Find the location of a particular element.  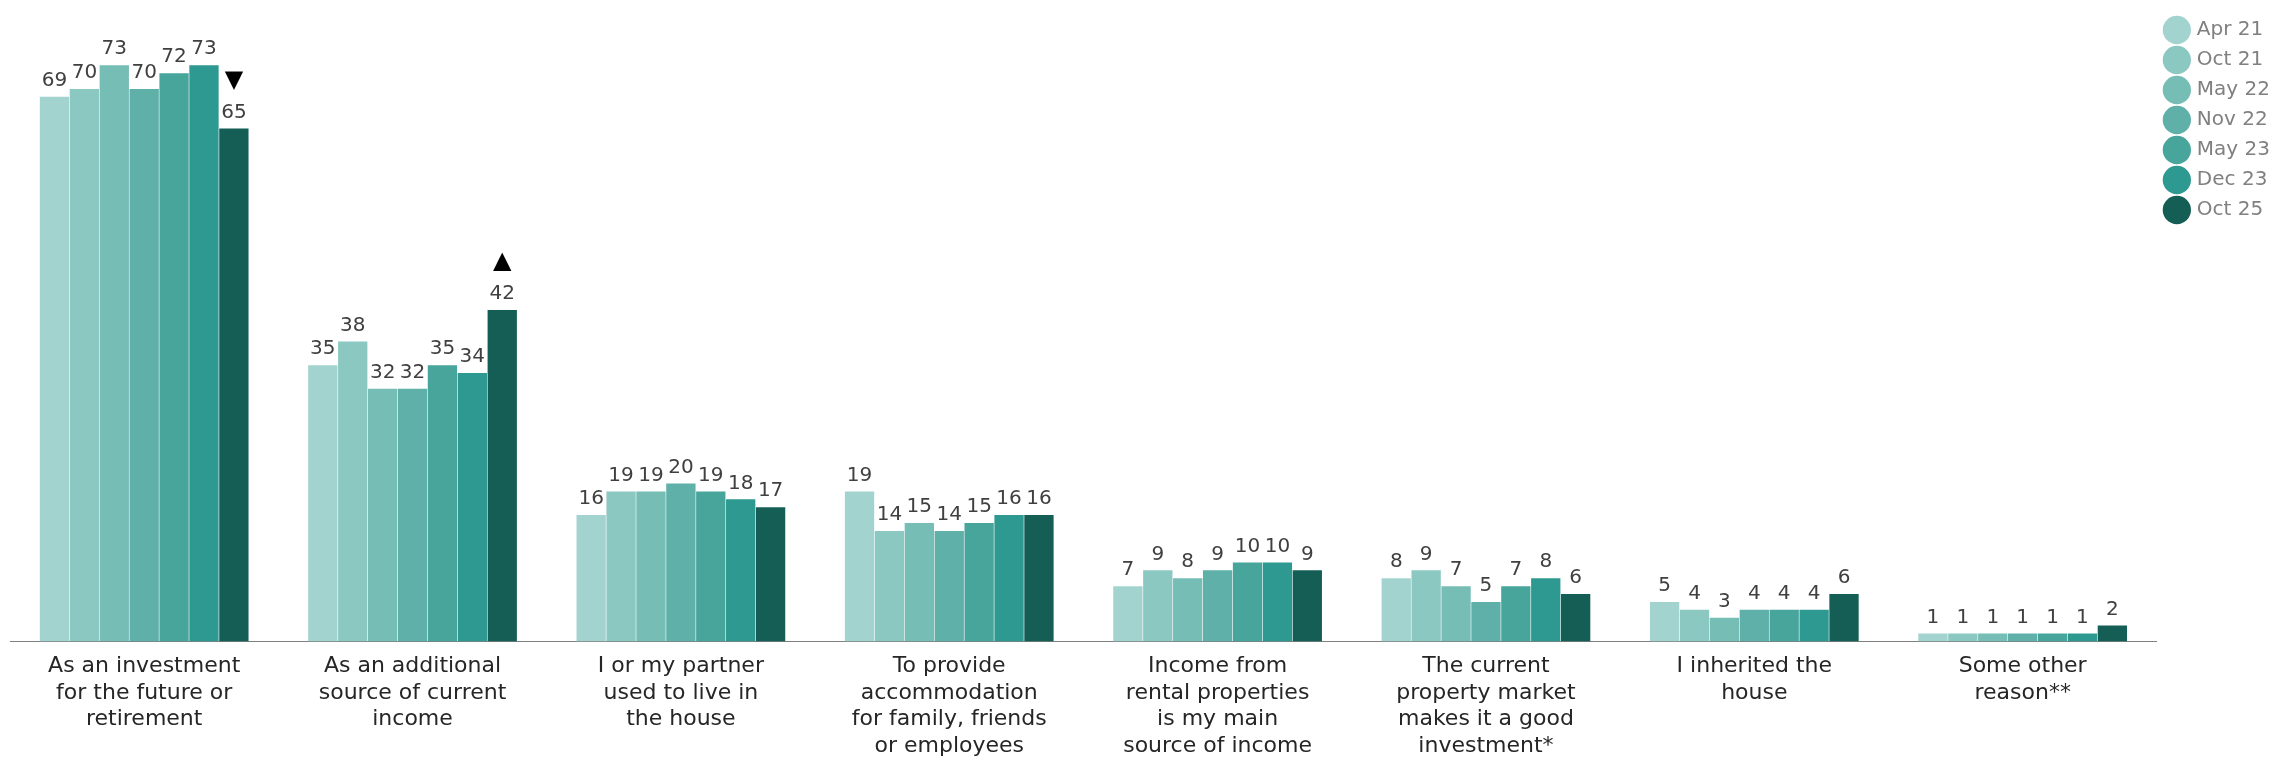

x-tick-label: Income from rental properties is my main source of income is located at coordinates (1218, 704).